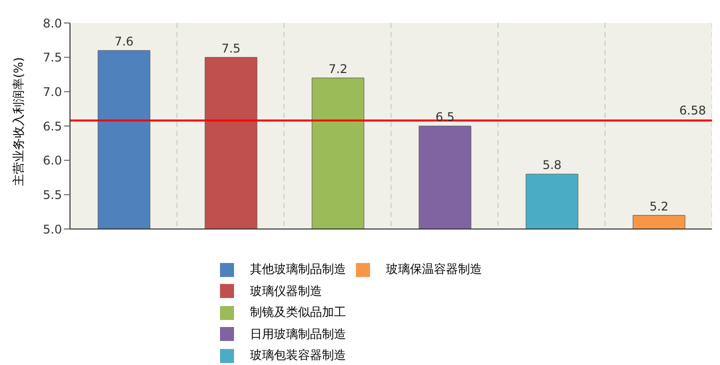 This screenshot has width=720, height=365. I want to click on data-label: 5.8, so click(552, 165).